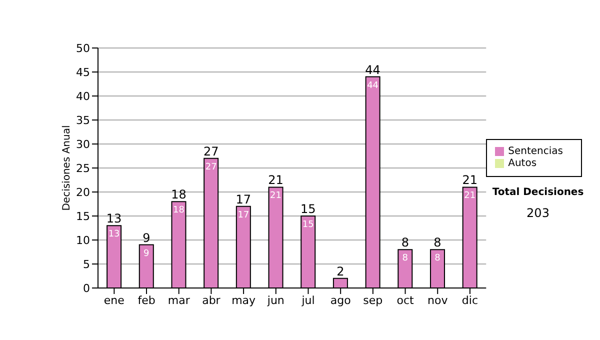  Describe the element at coordinates (373, 85) in the screenshot. I see `data-label: 44` at that location.